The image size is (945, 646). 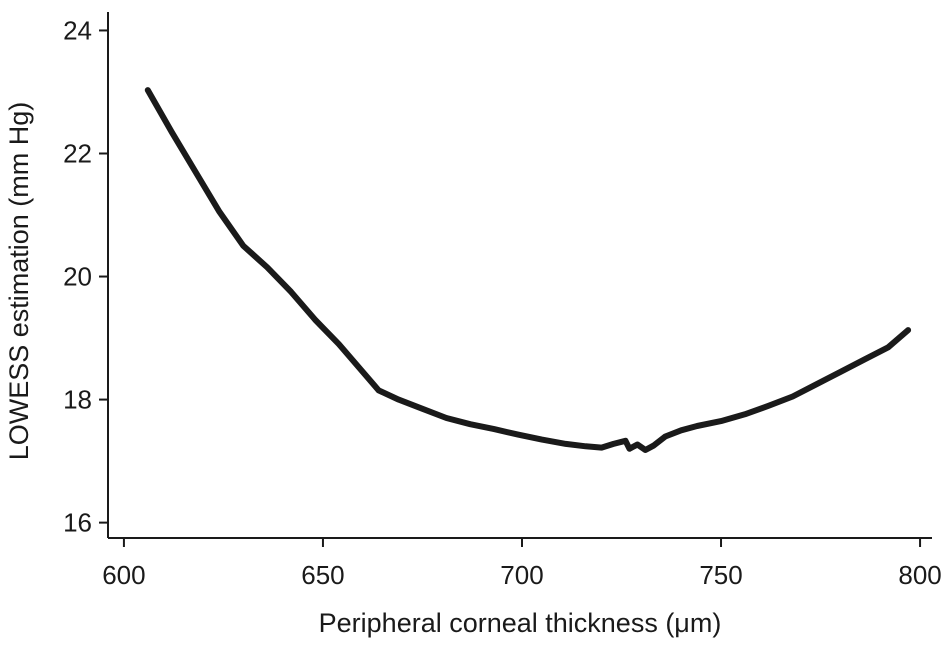 I want to click on x-tick-label: 700, so click(x=521, y=575).